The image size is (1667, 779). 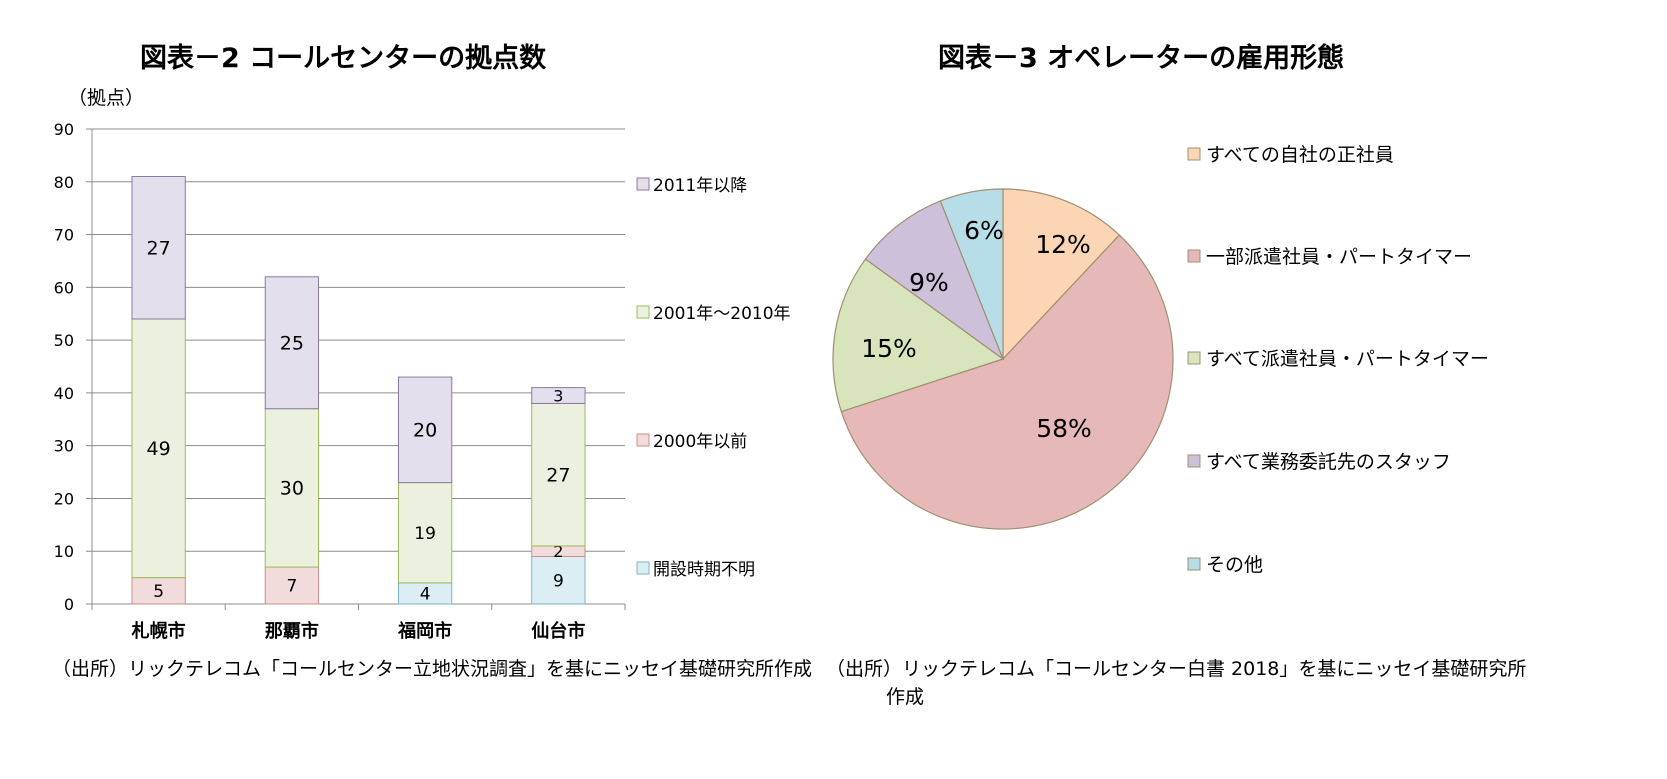 I want to click on y-tick-label: 0, so click(x=69, y=604).